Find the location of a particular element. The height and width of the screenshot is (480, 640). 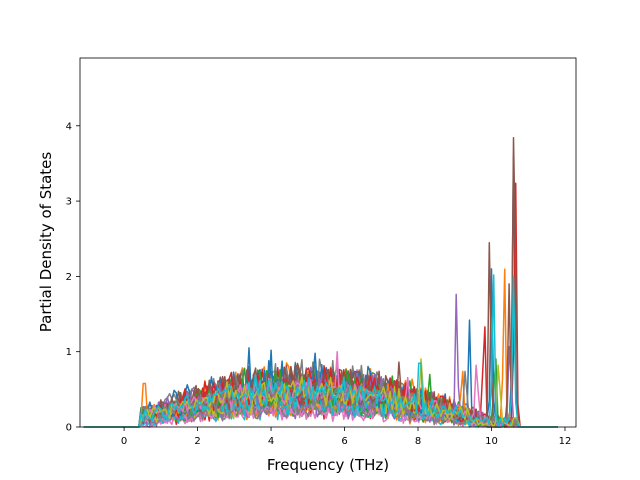

y-tick-label: 2 is located at coordinates (69, 277).